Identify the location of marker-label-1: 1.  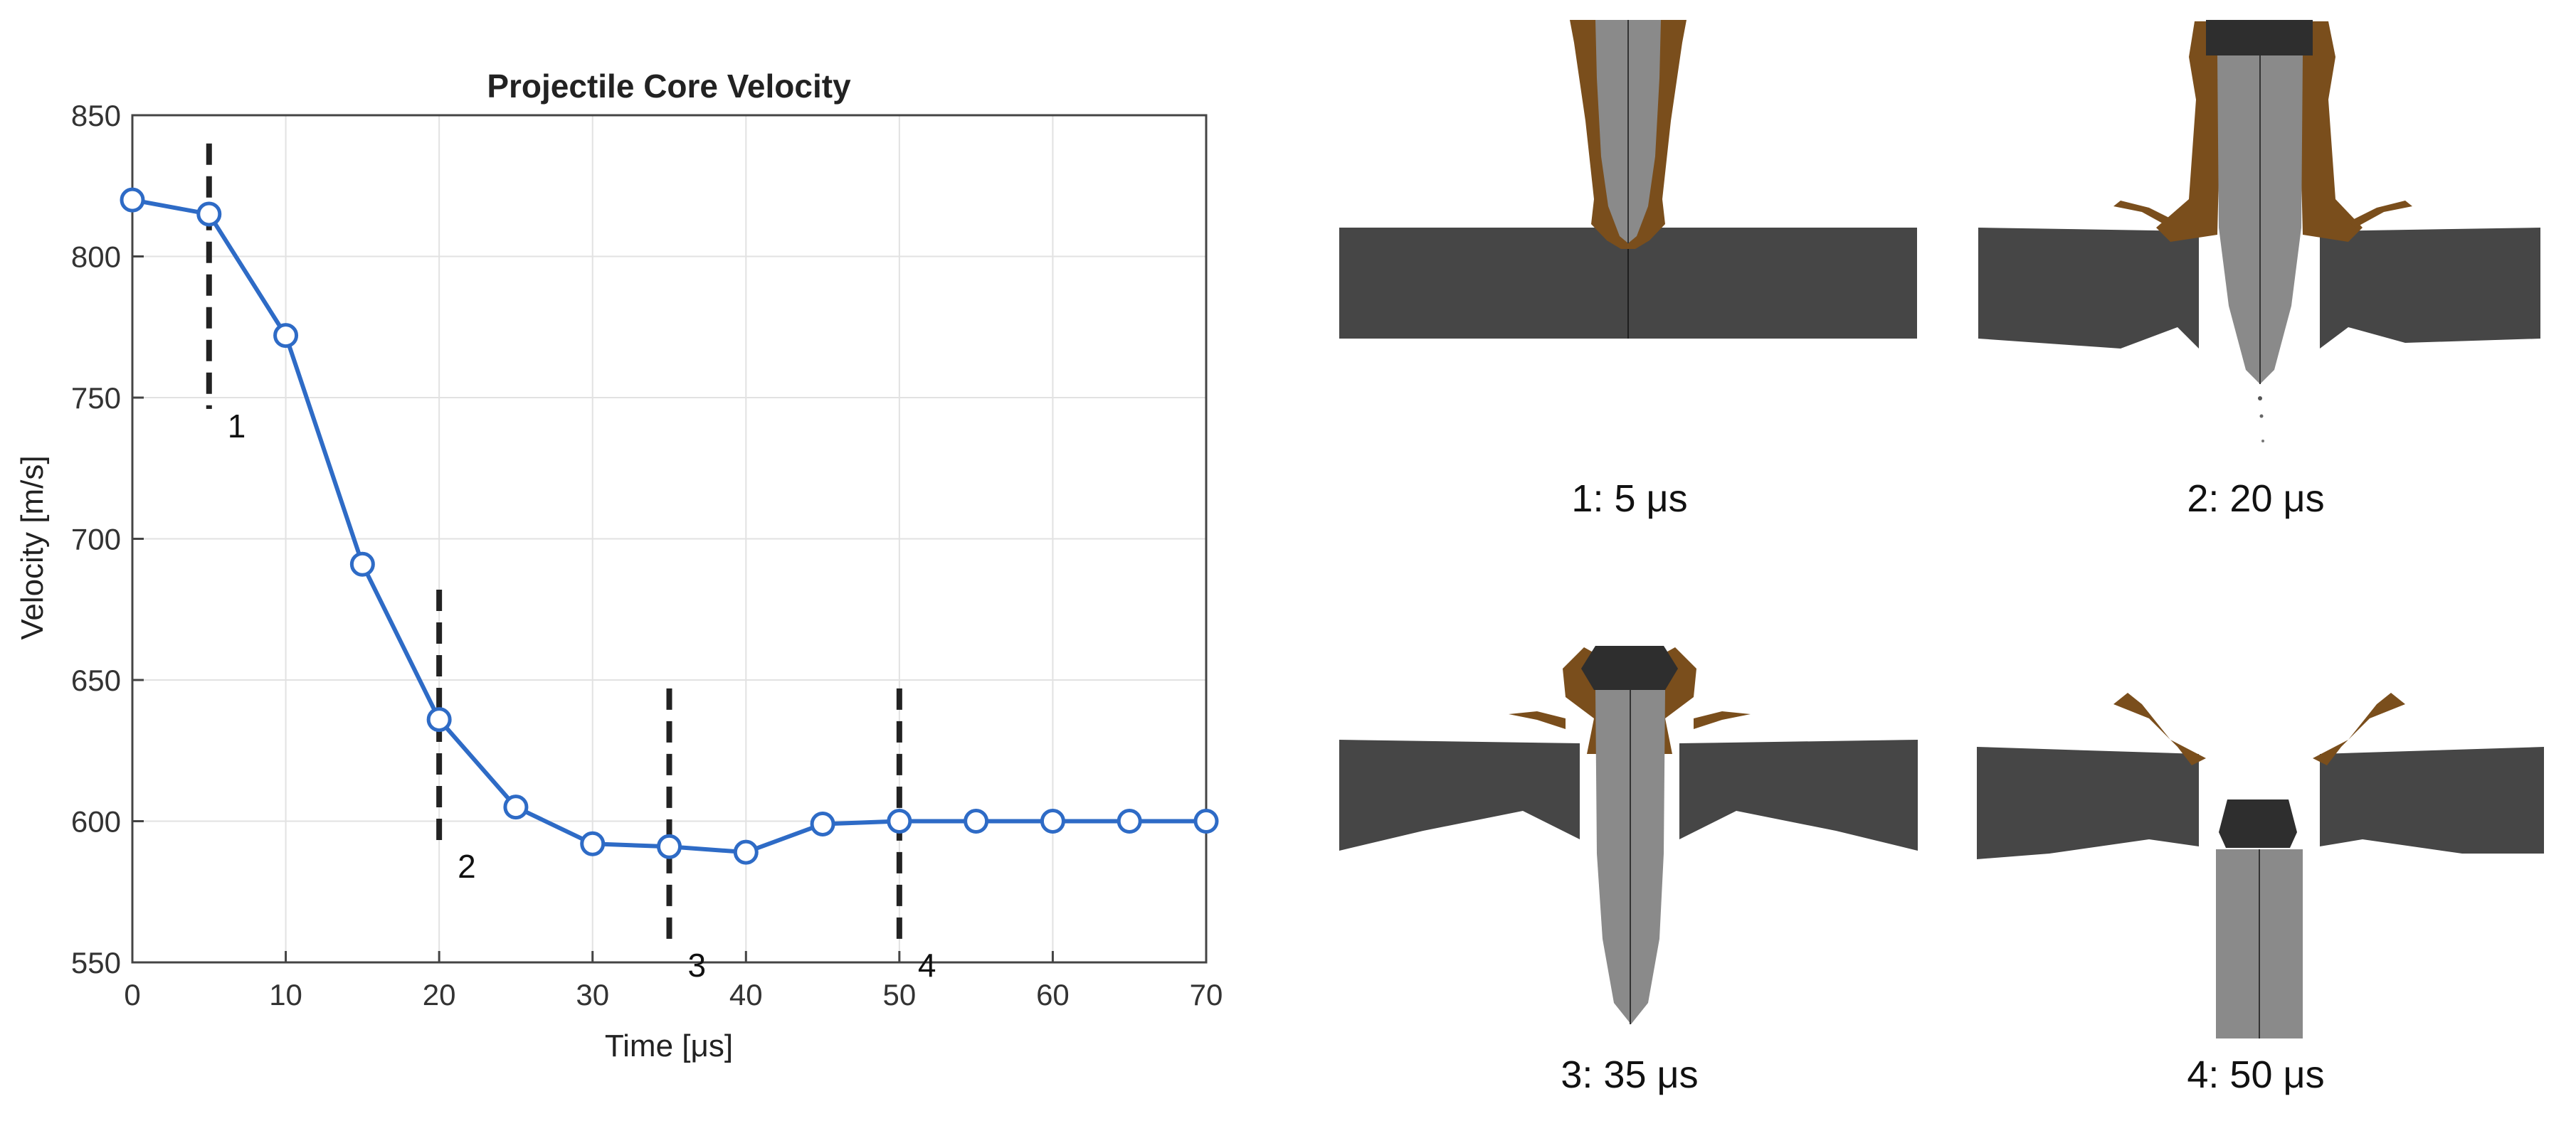
(237, 427).